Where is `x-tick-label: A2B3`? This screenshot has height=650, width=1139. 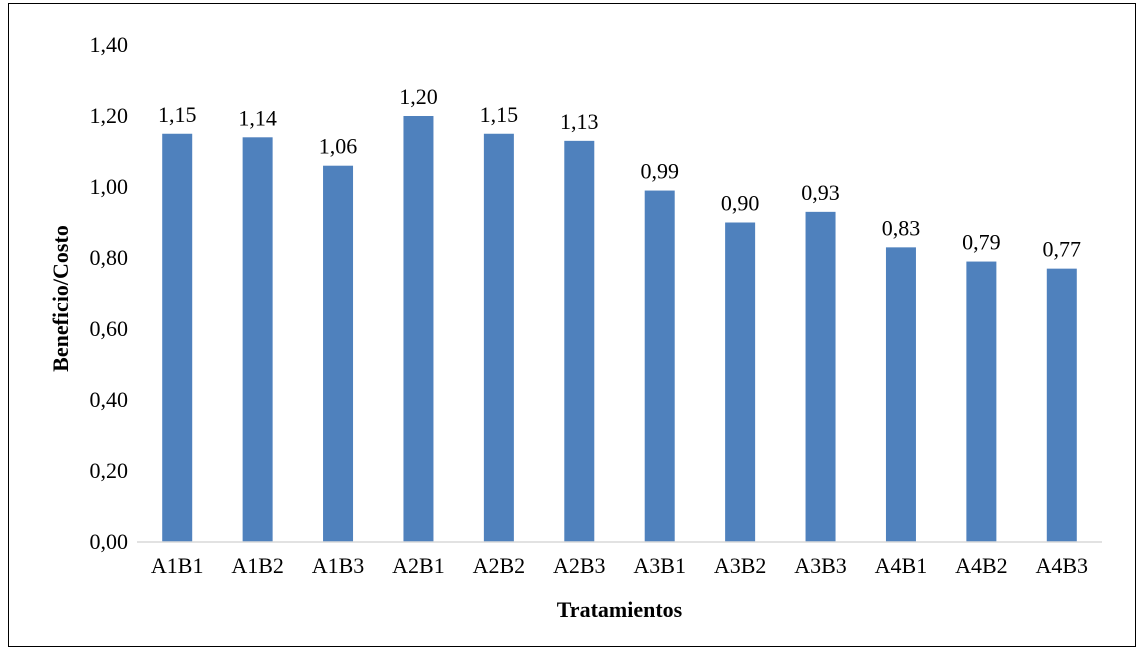 x-tick-label: A2B3 is located at coordinates (579, 565).